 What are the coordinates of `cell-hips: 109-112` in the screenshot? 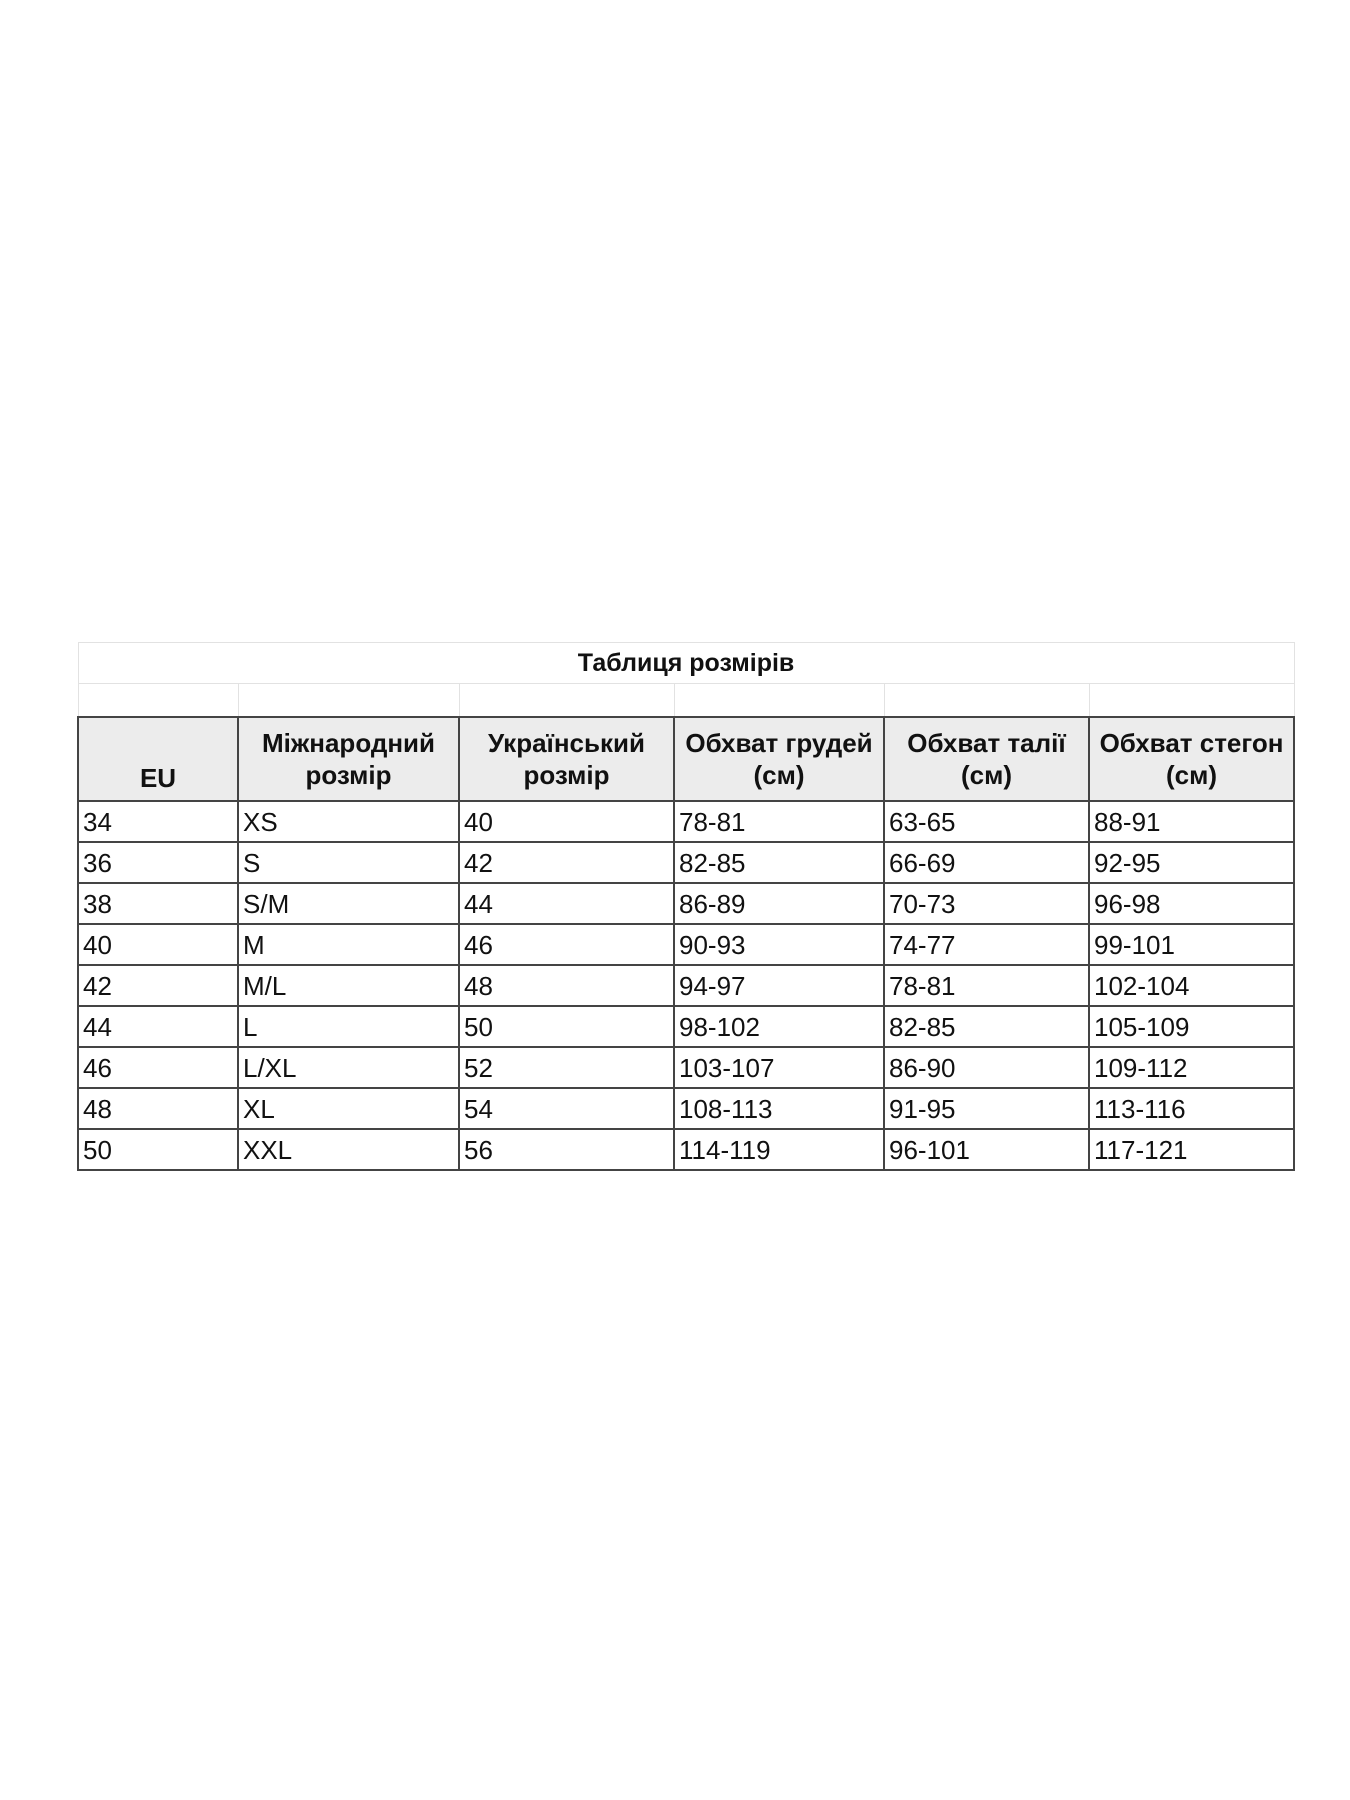 It's located at (1191, 1067).